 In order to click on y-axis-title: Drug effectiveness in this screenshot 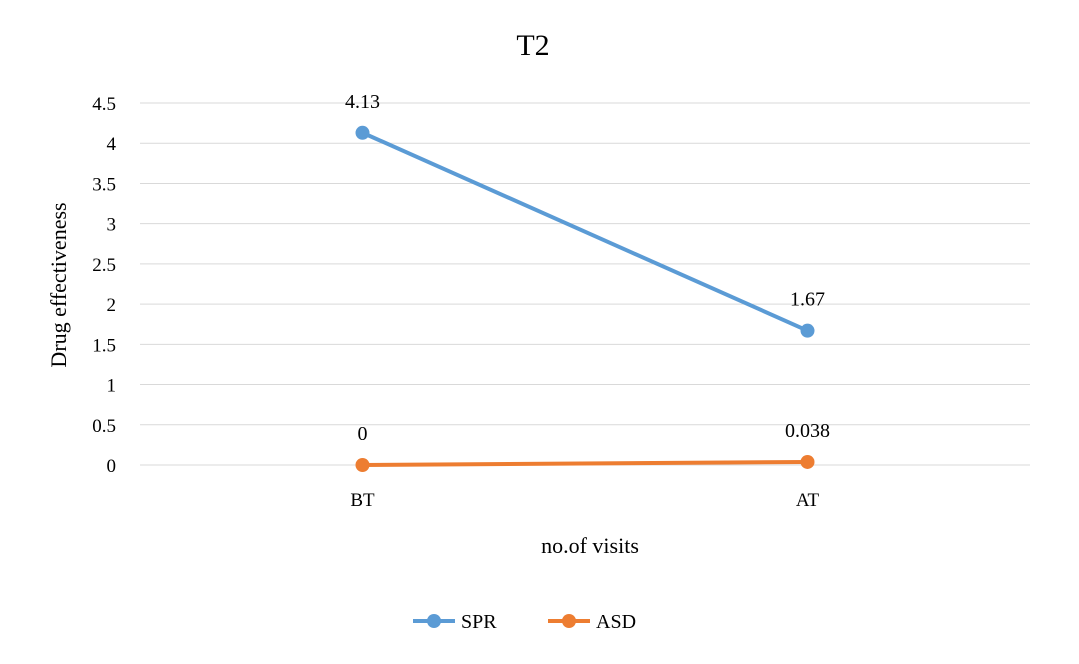, I will do `click(58, 284)`.